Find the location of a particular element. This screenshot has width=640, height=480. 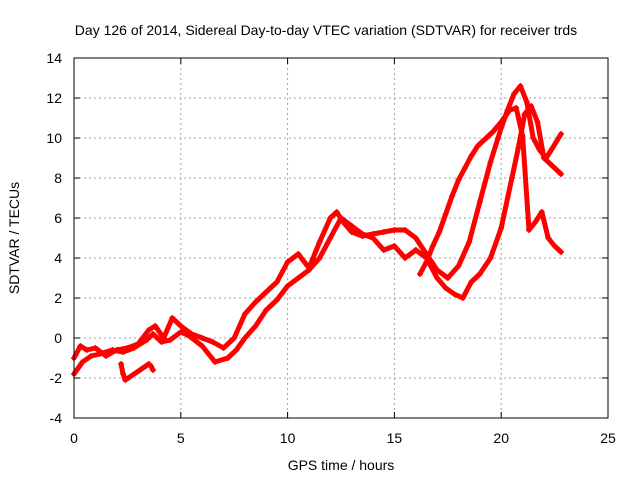

series-line-trace-c is located at coordinates (490, 191).